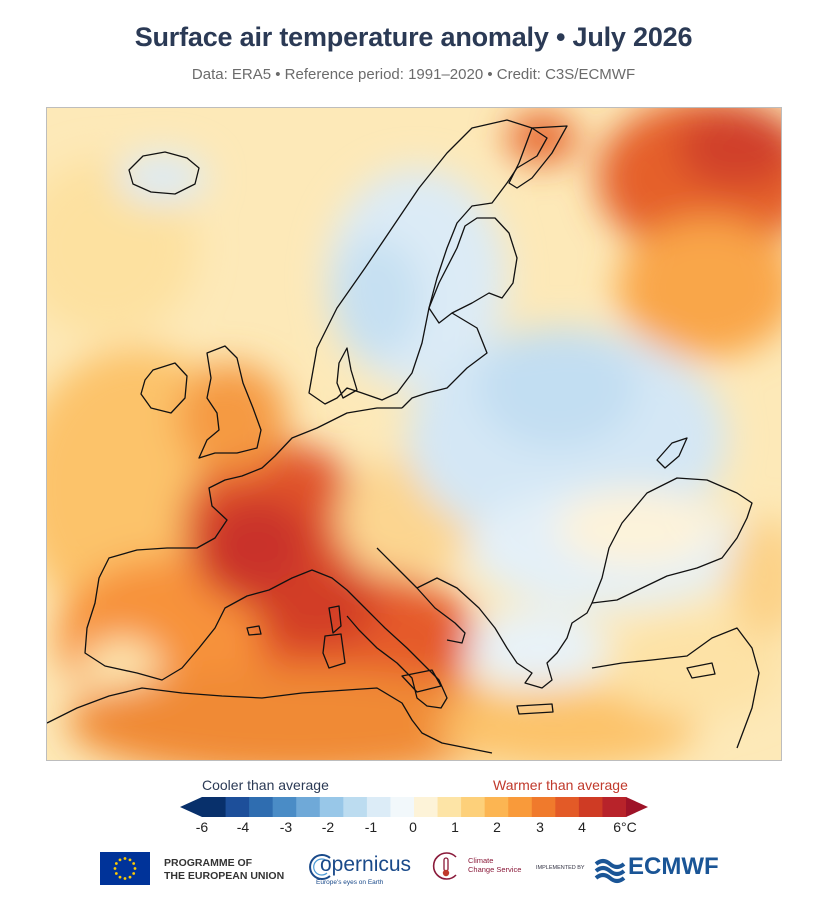  I want to click on eu-line-1: PROGRAMME OF, so click(208, 863).